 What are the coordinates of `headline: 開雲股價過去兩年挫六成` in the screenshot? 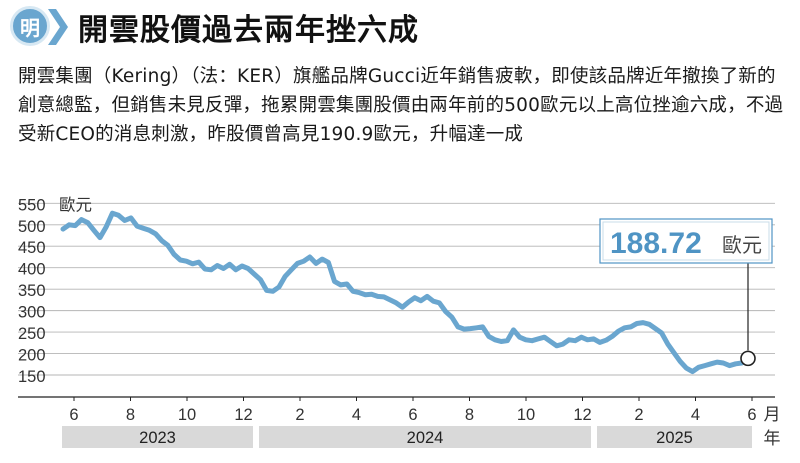 It's located at (248, 30).